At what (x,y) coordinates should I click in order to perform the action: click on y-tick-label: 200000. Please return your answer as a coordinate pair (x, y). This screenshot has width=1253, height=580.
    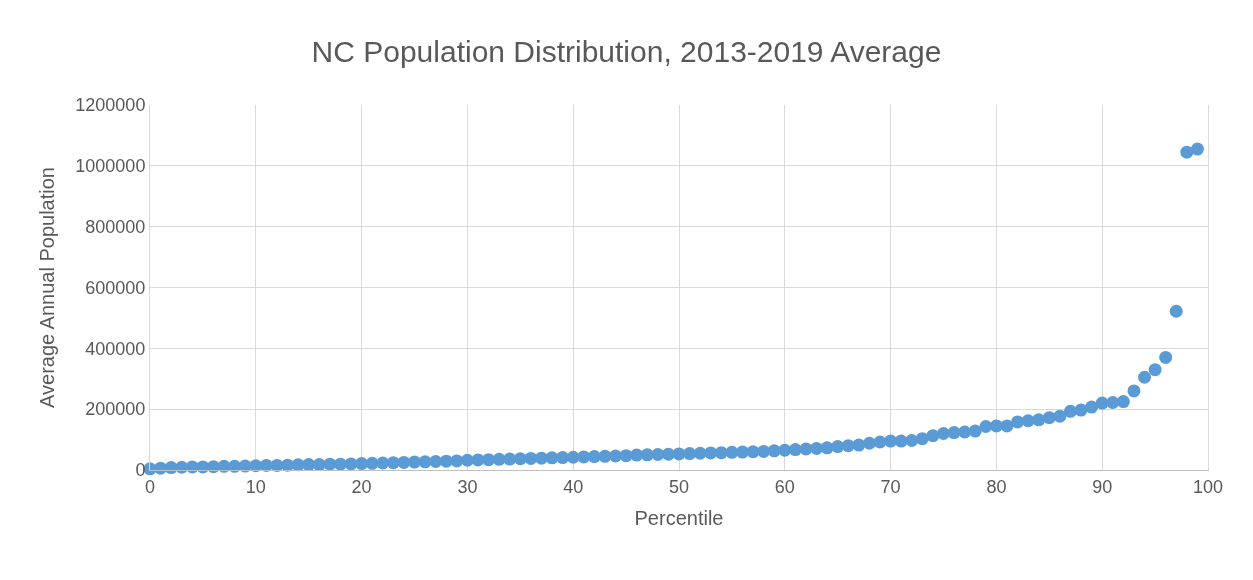
    Looking at the image, I should click on (115, 409).